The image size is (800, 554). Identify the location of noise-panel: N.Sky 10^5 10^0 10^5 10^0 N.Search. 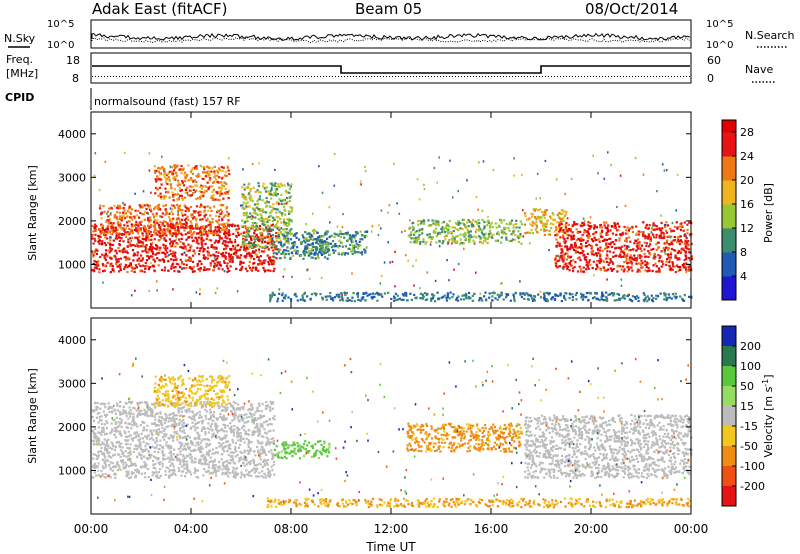
(399, 35).